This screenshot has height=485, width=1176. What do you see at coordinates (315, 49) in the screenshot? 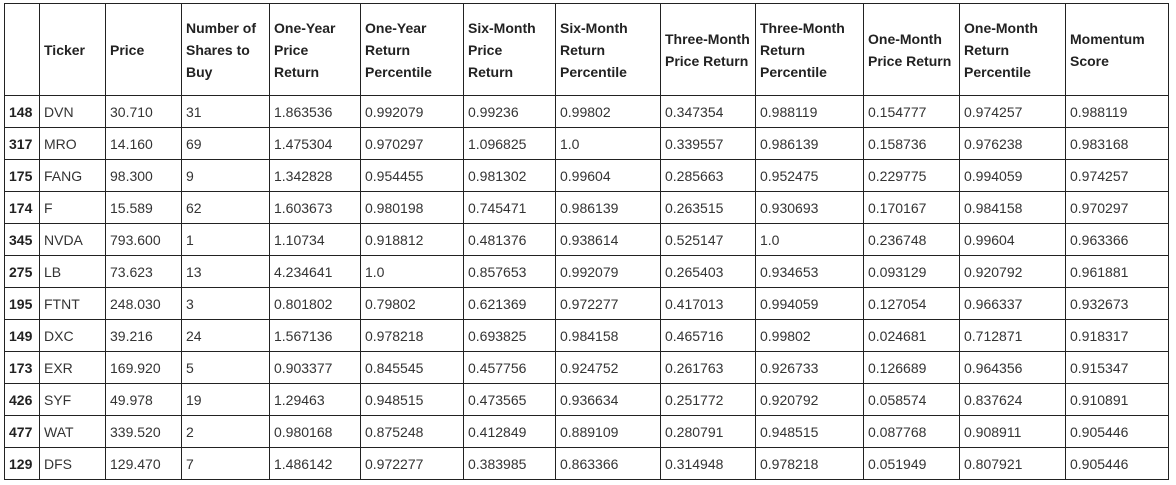
I see `column-header-one-year-return: One-Year Price Return` at bounding box center [315, 49].